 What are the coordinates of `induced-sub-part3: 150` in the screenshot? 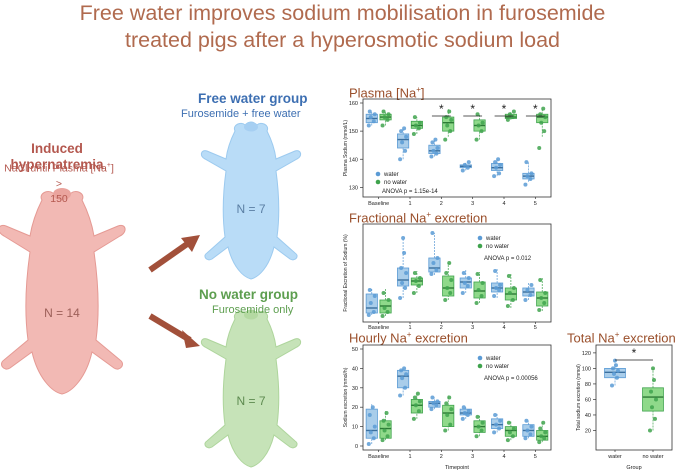 It's located at (59, 198).